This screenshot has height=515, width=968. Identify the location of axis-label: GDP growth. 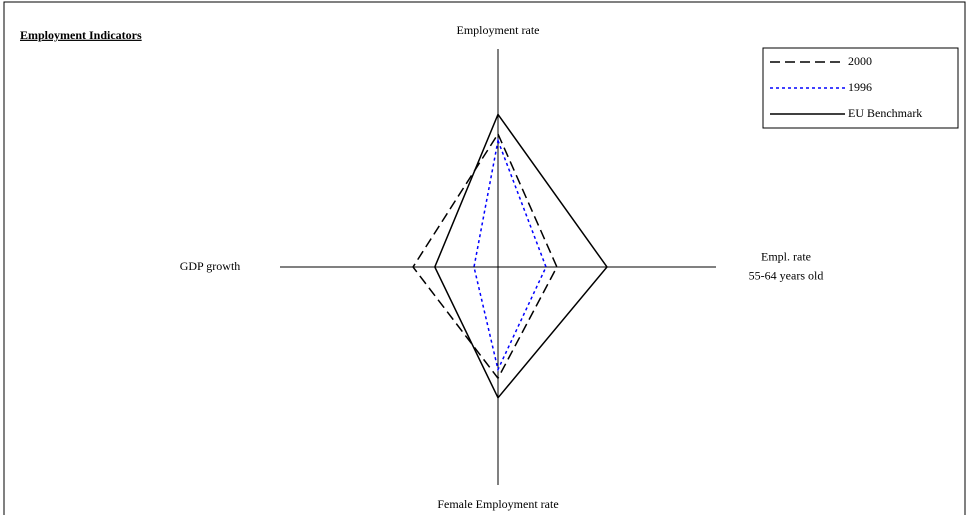
(210, 266).